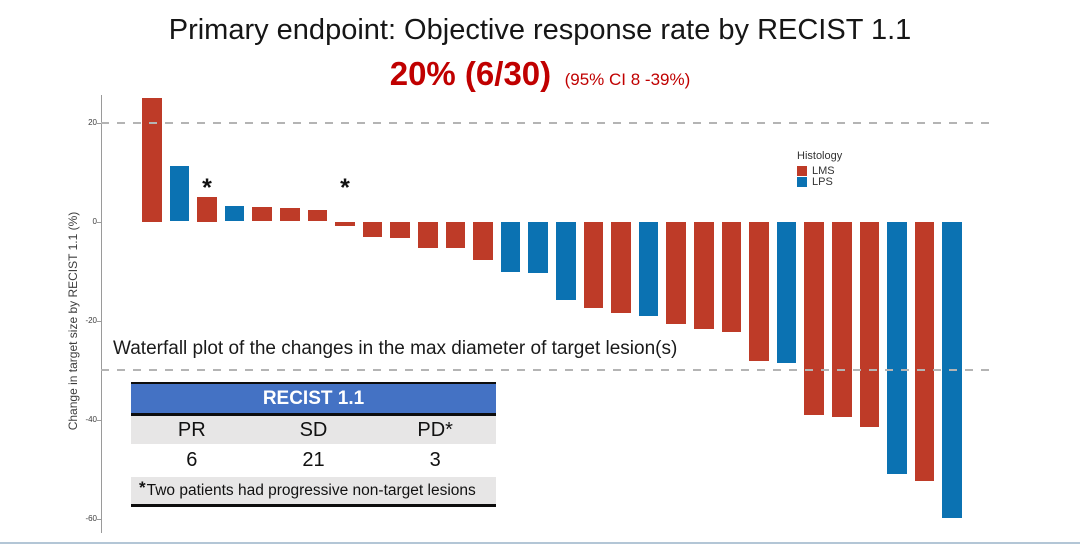  I want to click on legend-label: LPS, so click(822, 181).